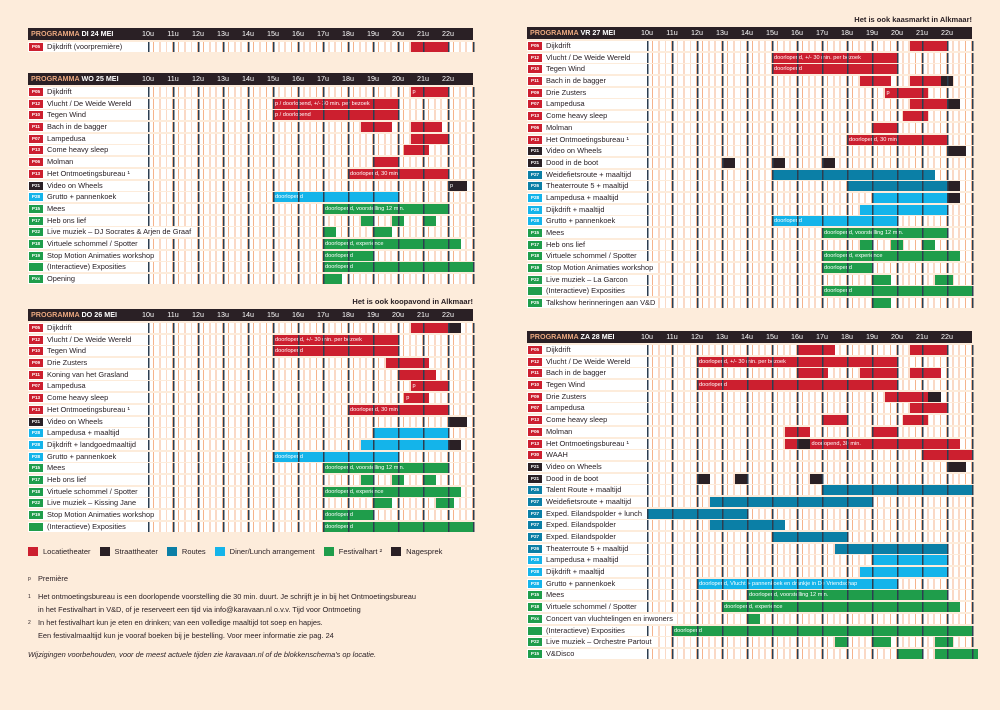  Describe the element at coordinates (535, 443) in the screenshot. I see `program-code-badge: P13` at that location.